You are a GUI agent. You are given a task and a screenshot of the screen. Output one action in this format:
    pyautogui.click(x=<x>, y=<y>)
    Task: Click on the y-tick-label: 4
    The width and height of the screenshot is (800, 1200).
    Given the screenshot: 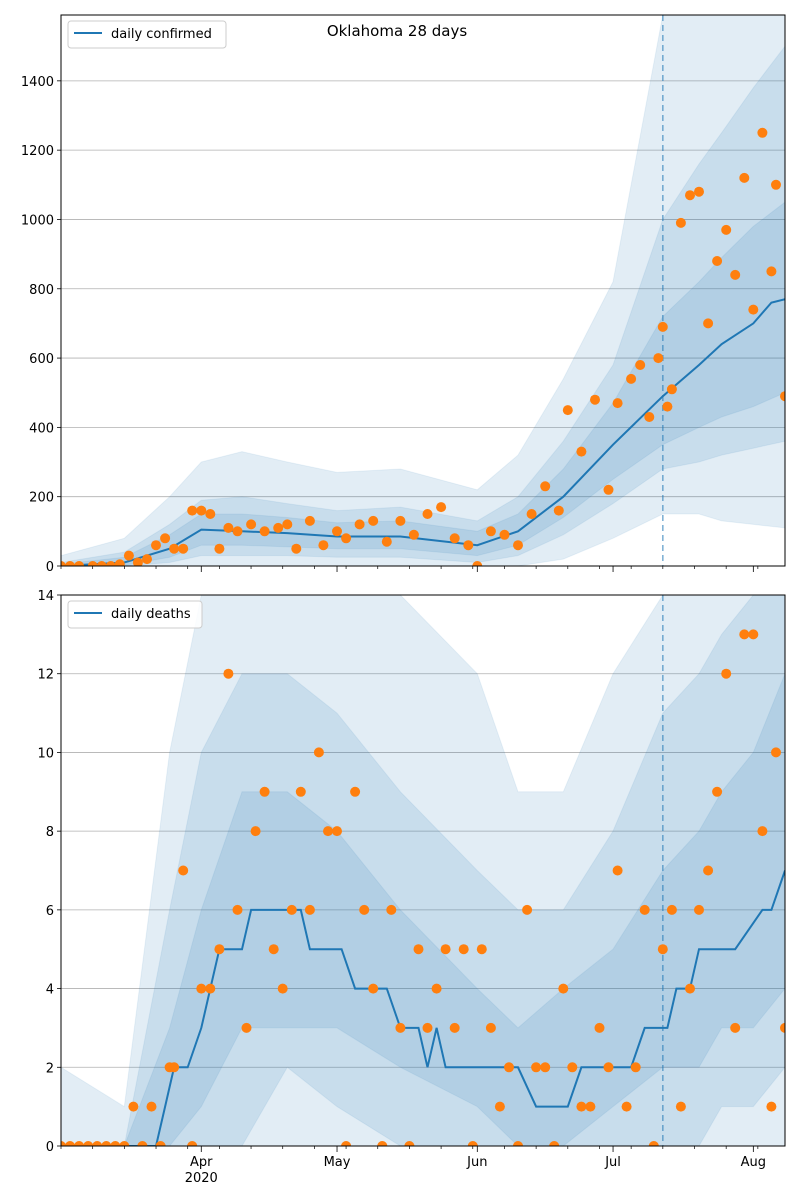 What is the action you would take?
    pyautogui.click(x=50, y=990)
    